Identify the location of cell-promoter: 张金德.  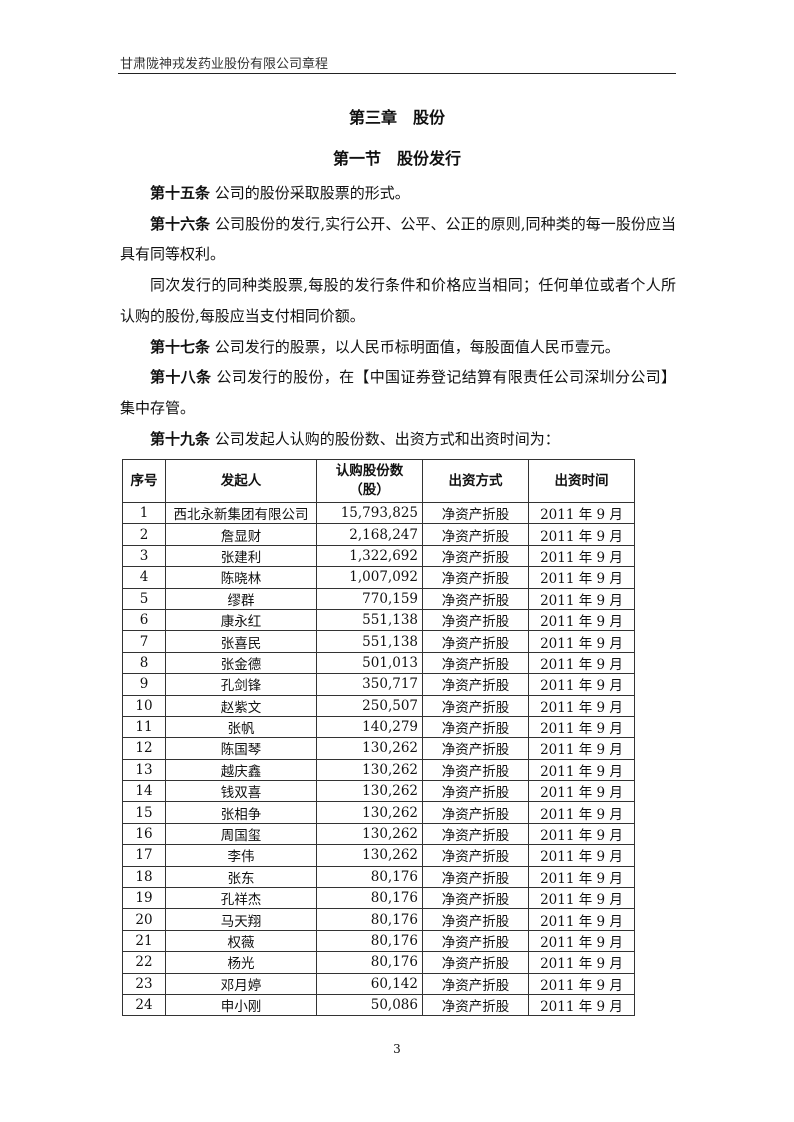
(241, 663).